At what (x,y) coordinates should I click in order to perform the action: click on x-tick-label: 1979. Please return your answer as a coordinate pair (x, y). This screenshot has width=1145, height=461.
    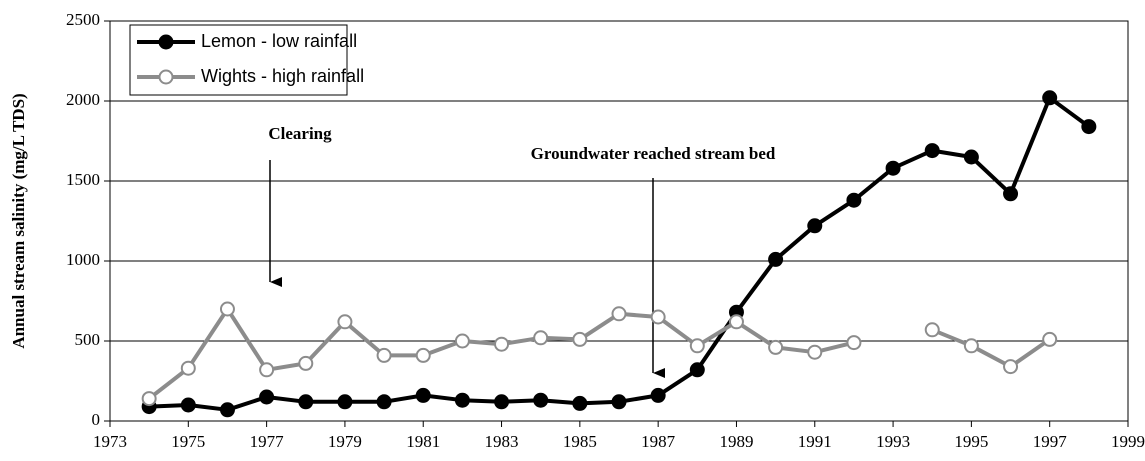
    Looking at the image, I should click on (345, 441).